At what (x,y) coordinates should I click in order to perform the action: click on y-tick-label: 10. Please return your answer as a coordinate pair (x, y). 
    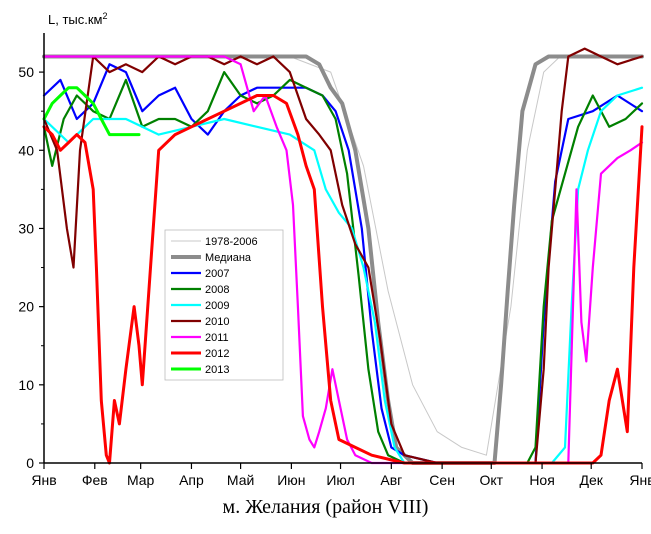
    Looking at the image, I should click on (26, 385).